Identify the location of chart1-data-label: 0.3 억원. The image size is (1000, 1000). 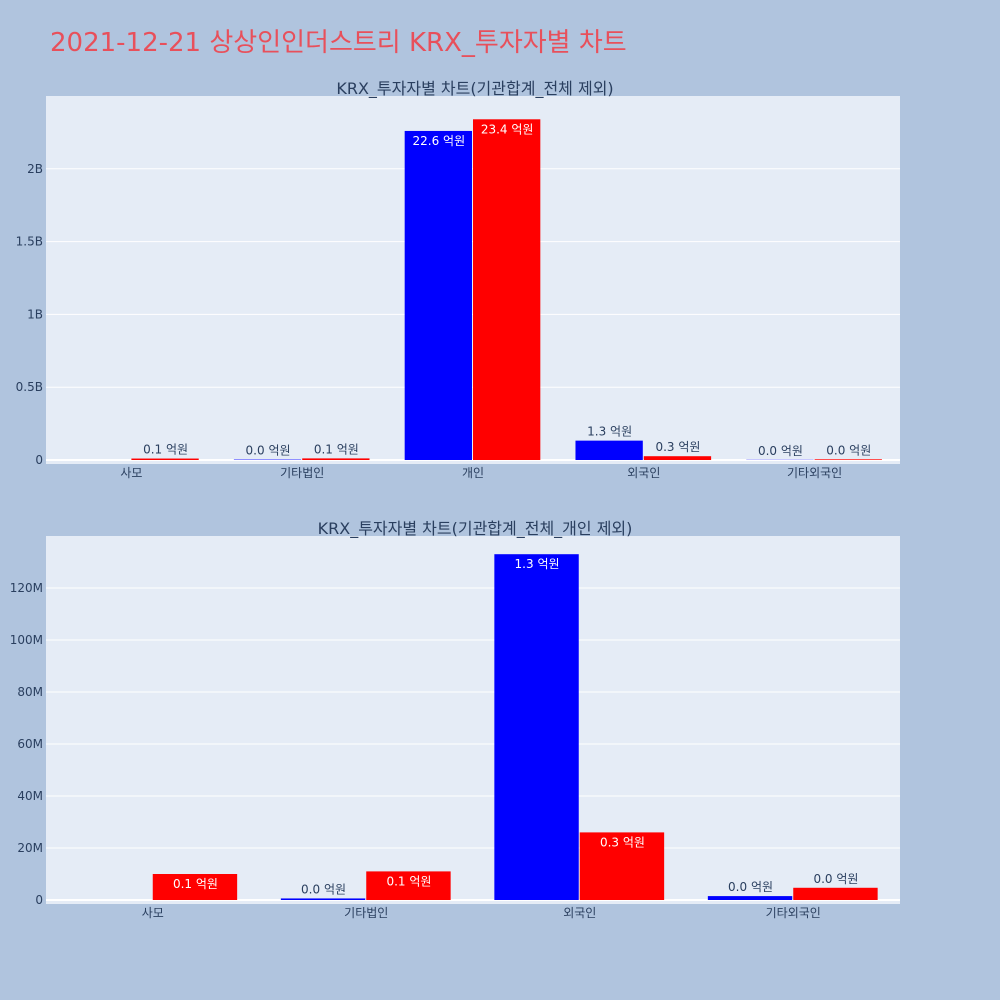
(677, 447).